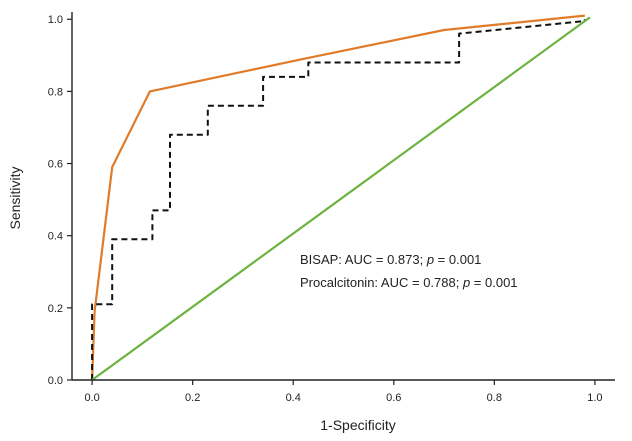 Image resolution: width=632 pixels, height=441 pixels. What do you see at coordinates (55, 165) in the screenshot?
I see `y-tick-label: 0.6` at bounding box center [55, 165].